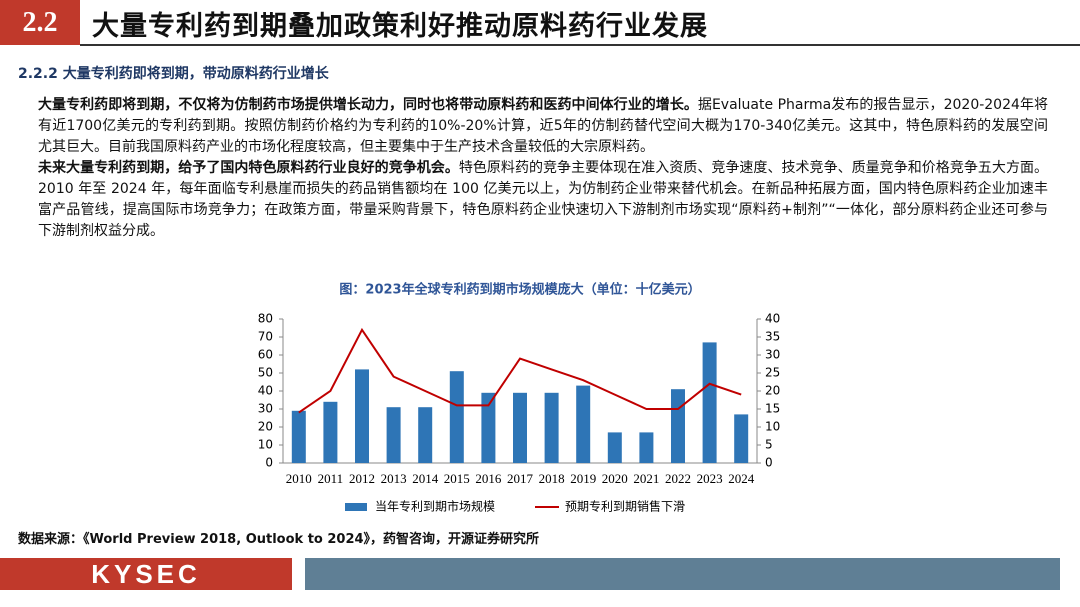 This screenshot has height=607, width=1080. I want to click on y-tick-label: 30, so click(265, 409).